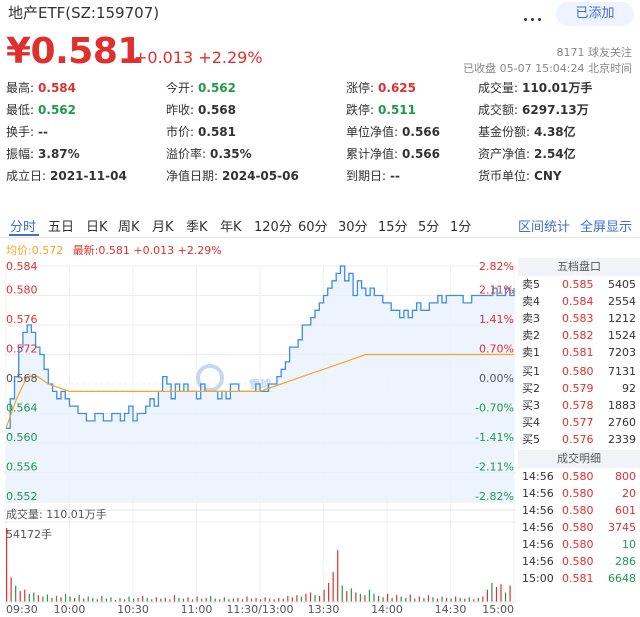  I want to click on trade-volume: 3745, so click(622, 527).